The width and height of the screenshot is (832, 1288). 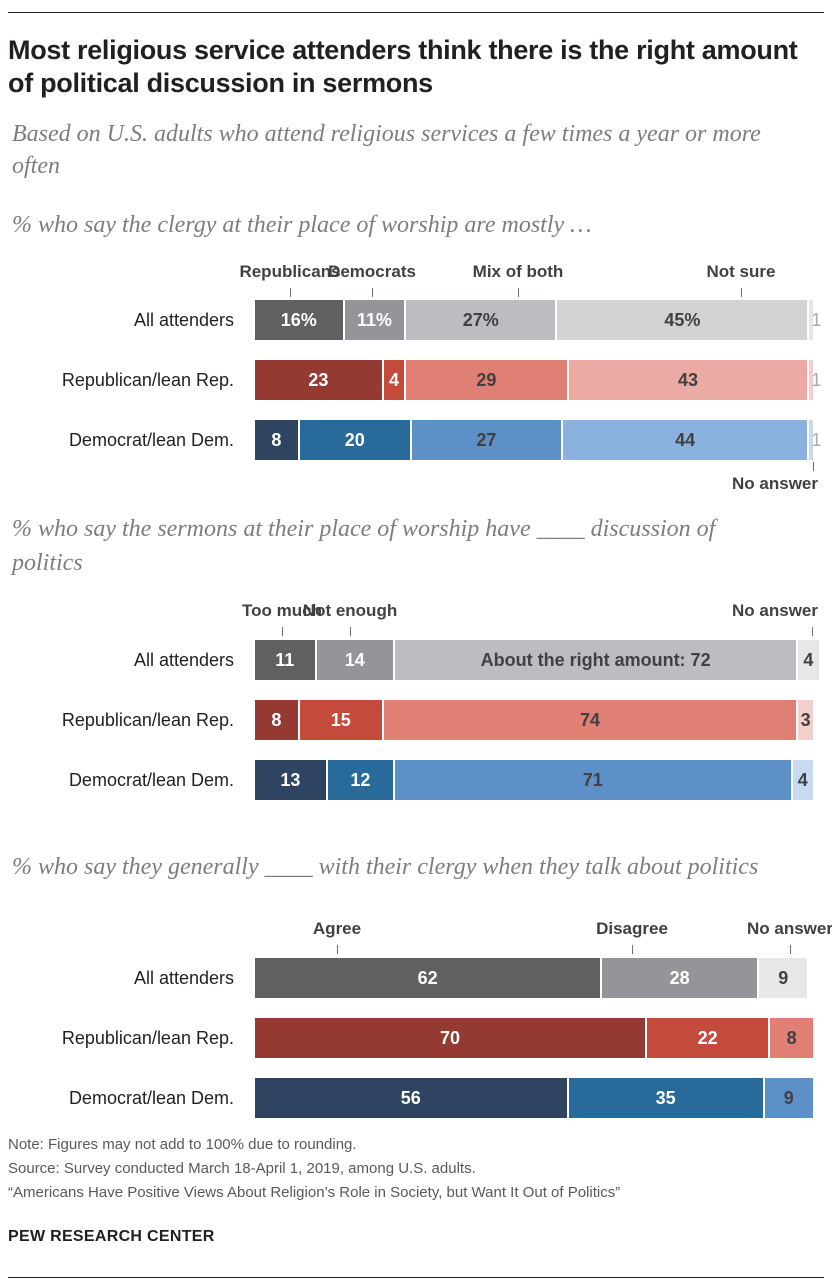 I want to click on bar-segment: 27%, so click(x=481, y=320).